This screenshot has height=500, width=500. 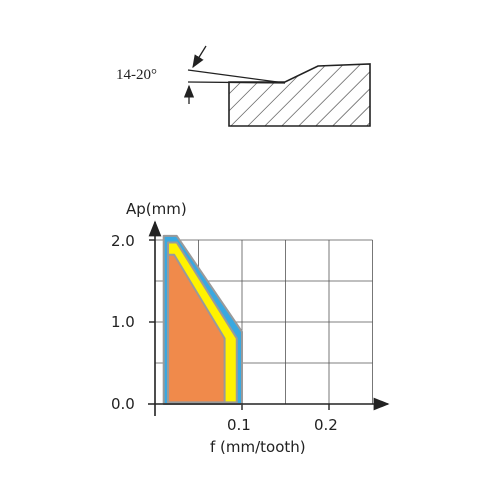 What do you see at coordinates (258, 447) in the screenshot?
I see `x-axis-label: f (mm/tooth)` at bounding box center [258, 447].